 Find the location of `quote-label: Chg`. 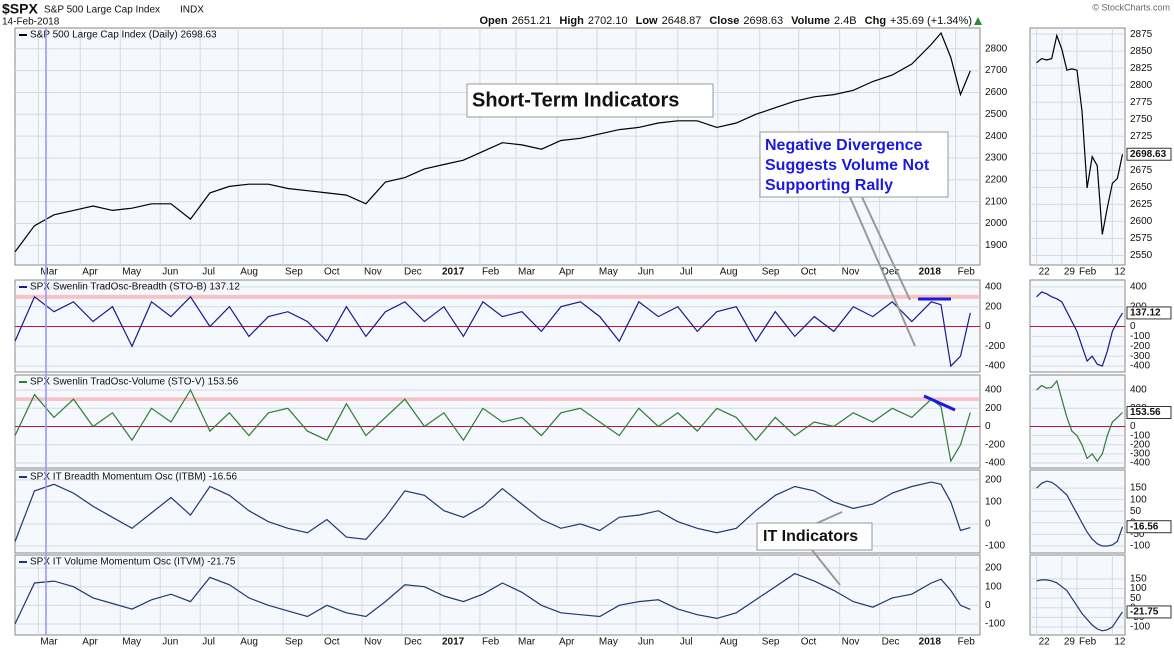

quote-label: Chg is located at coordinates (875, 21).